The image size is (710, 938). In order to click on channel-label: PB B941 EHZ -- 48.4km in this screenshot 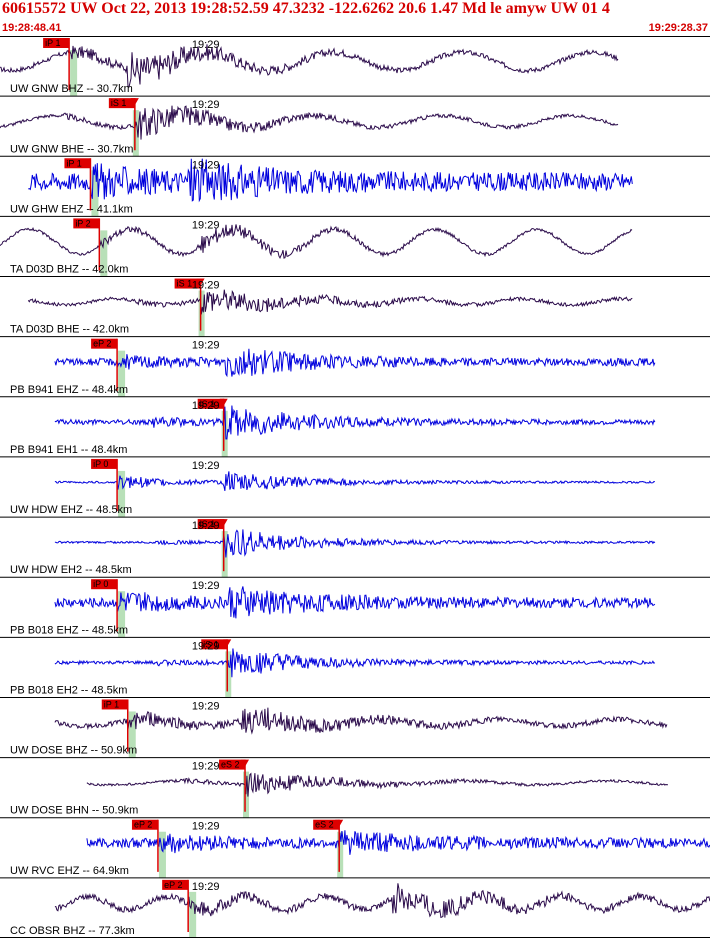, I will do `click(69, 390)`.